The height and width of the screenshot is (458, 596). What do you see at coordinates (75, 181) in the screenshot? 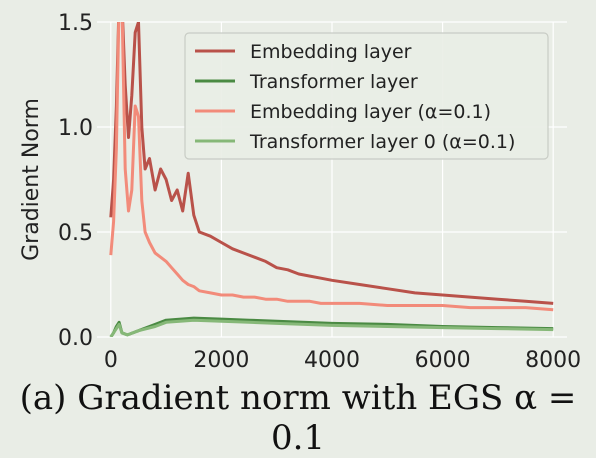
I see `y-axis-ticks: 0.0 0.5 1.0 1.5` at bounding box center [75, 181].